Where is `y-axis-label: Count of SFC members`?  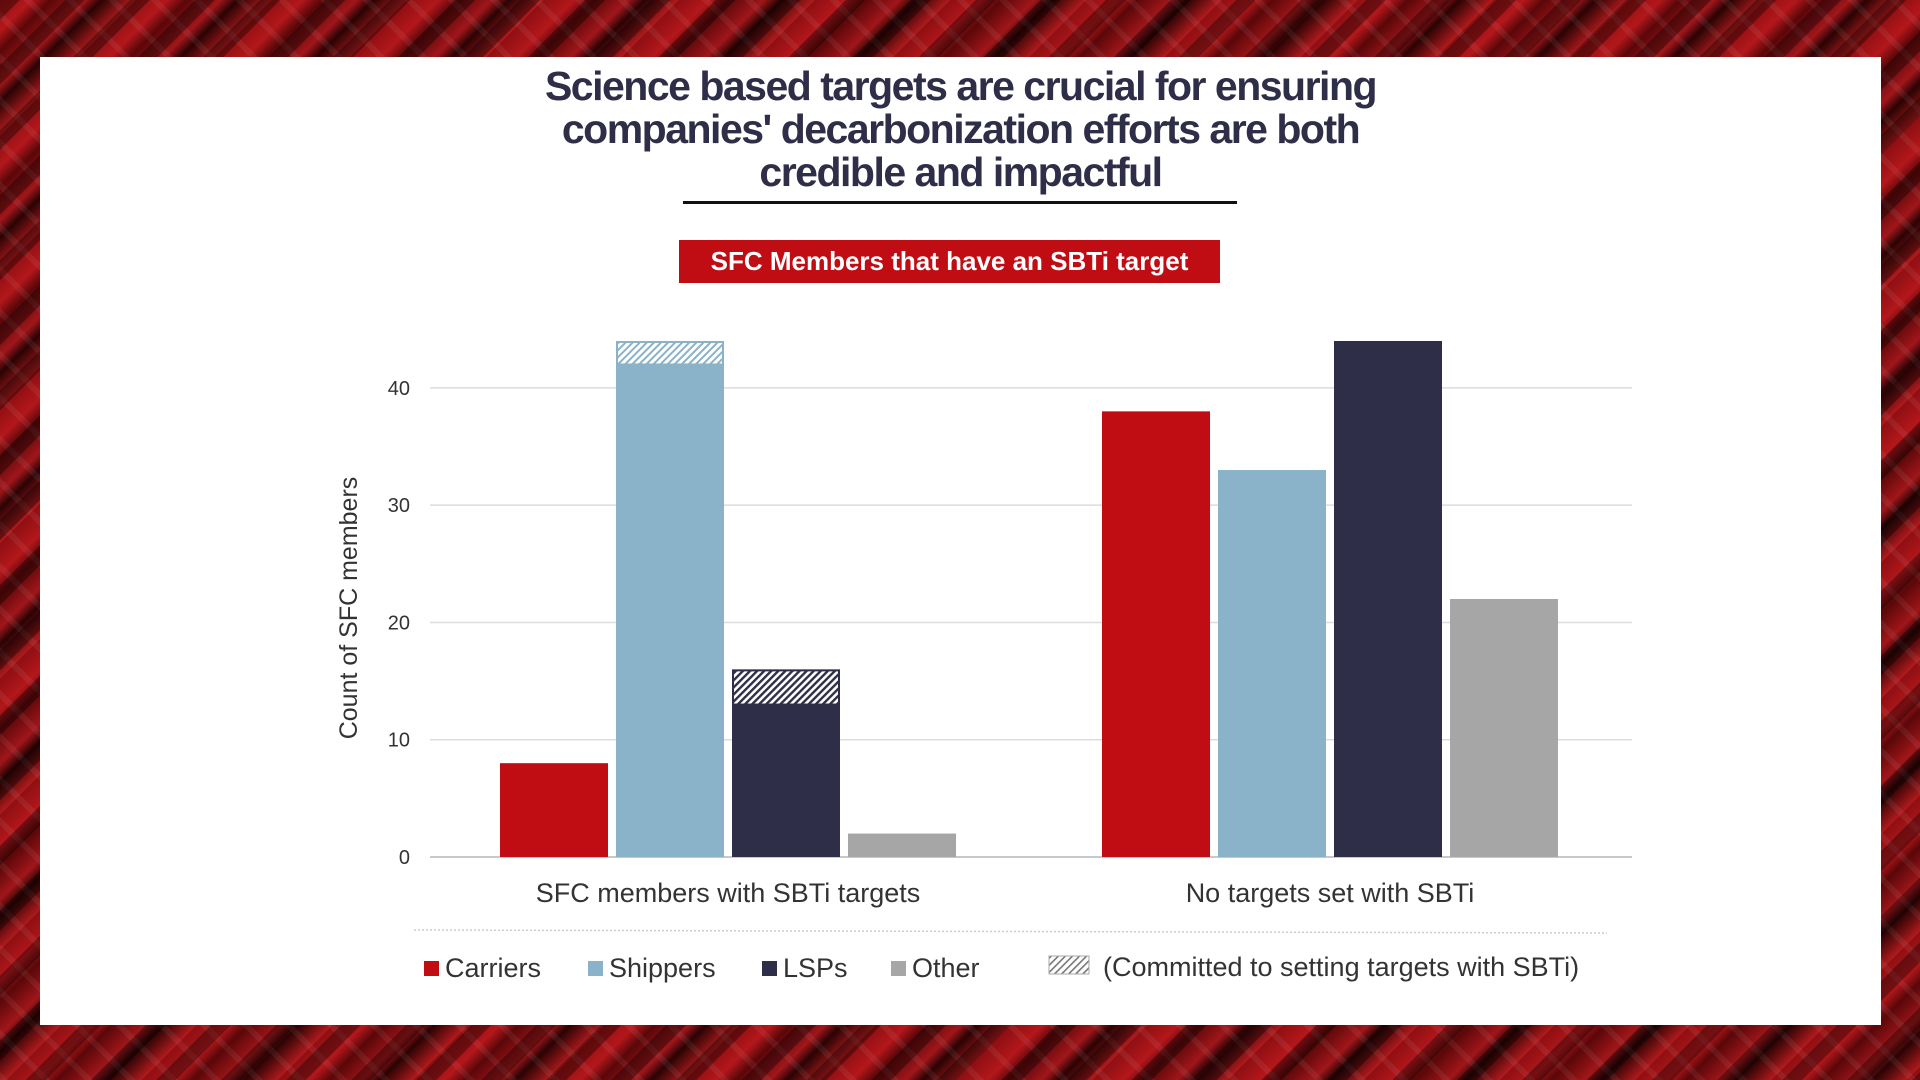 y-axis-label: Count of SFC members is located at coordinates (349, 608).